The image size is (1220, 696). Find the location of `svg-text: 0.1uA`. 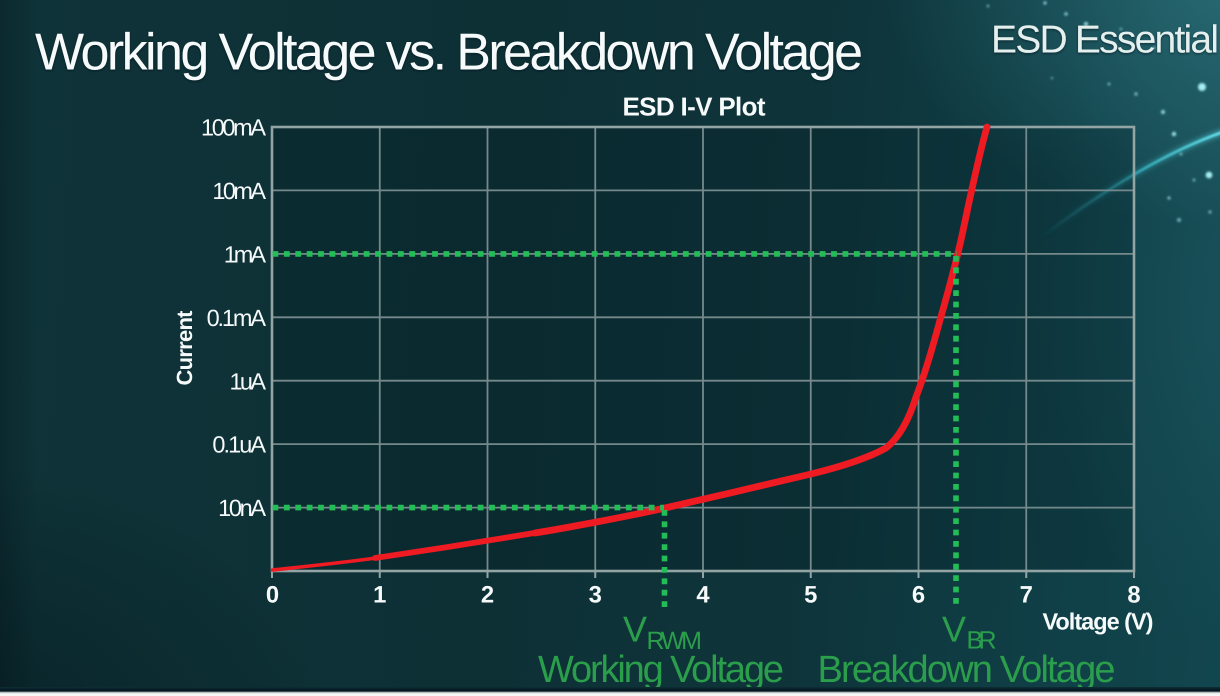

svg-text: 0.1uA is located at coordinates (239, 445).